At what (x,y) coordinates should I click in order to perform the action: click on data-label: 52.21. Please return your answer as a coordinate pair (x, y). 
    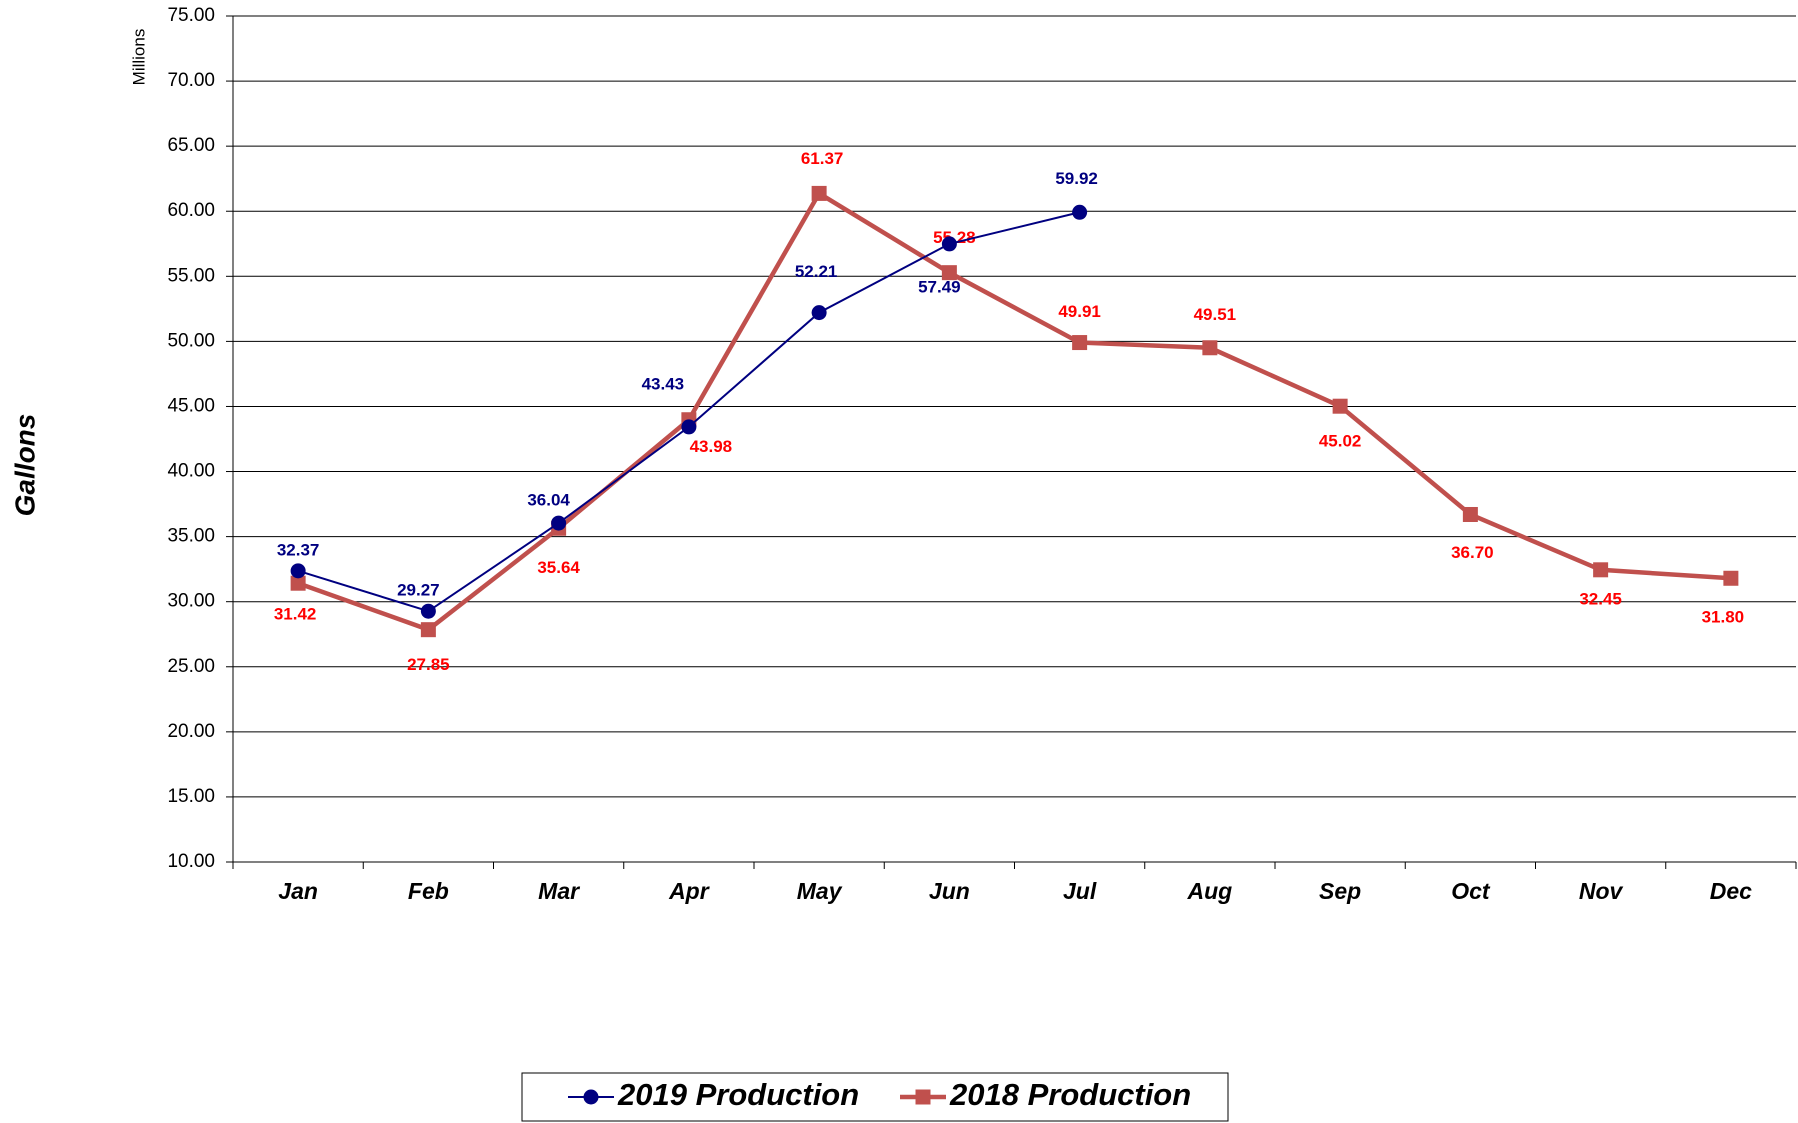
    Looking at the image, I should click on (816, 271).